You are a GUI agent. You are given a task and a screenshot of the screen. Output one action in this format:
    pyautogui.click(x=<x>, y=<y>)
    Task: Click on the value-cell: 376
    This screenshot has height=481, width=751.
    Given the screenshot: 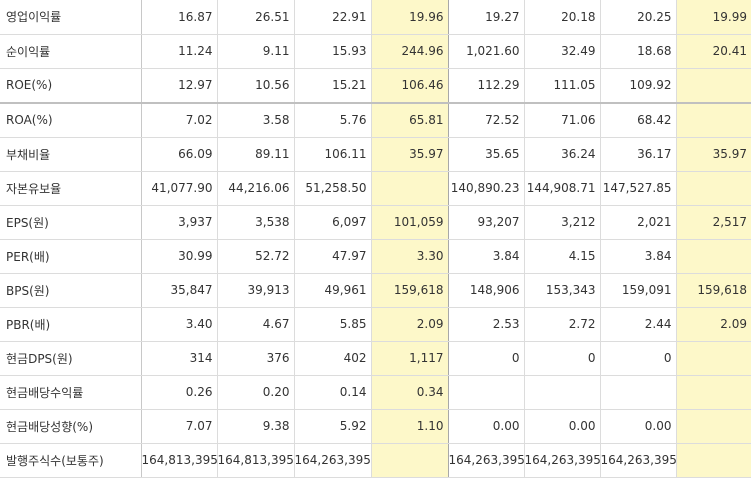 What is the action you would take?
    pyautogui.click(x=256, y=358)
    